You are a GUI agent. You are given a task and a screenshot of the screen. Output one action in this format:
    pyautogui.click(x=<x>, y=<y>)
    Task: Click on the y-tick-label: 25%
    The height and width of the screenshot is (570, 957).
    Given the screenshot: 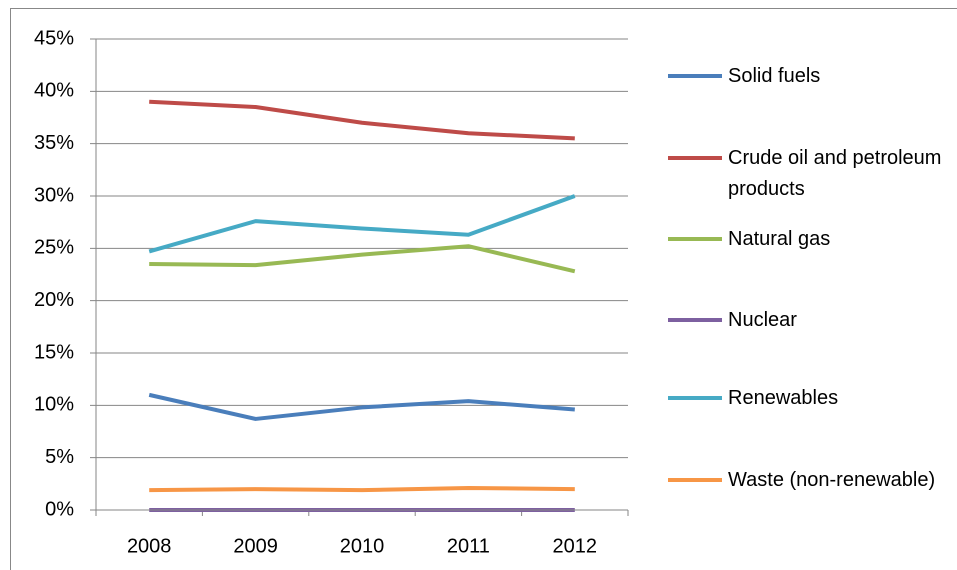 What is the action you would take?
    pyautogui.click(x=54, y=248)
    